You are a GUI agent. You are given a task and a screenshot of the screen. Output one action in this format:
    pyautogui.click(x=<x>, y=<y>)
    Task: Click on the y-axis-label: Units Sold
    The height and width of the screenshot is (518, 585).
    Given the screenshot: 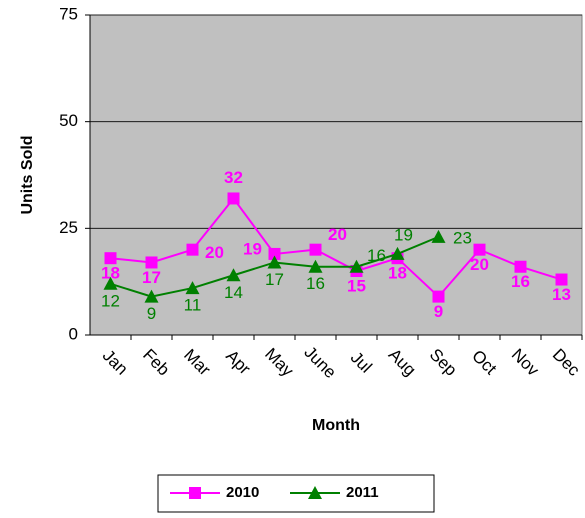 What is the action you would take?
    pyautogui.click(x=27, y=174)
    